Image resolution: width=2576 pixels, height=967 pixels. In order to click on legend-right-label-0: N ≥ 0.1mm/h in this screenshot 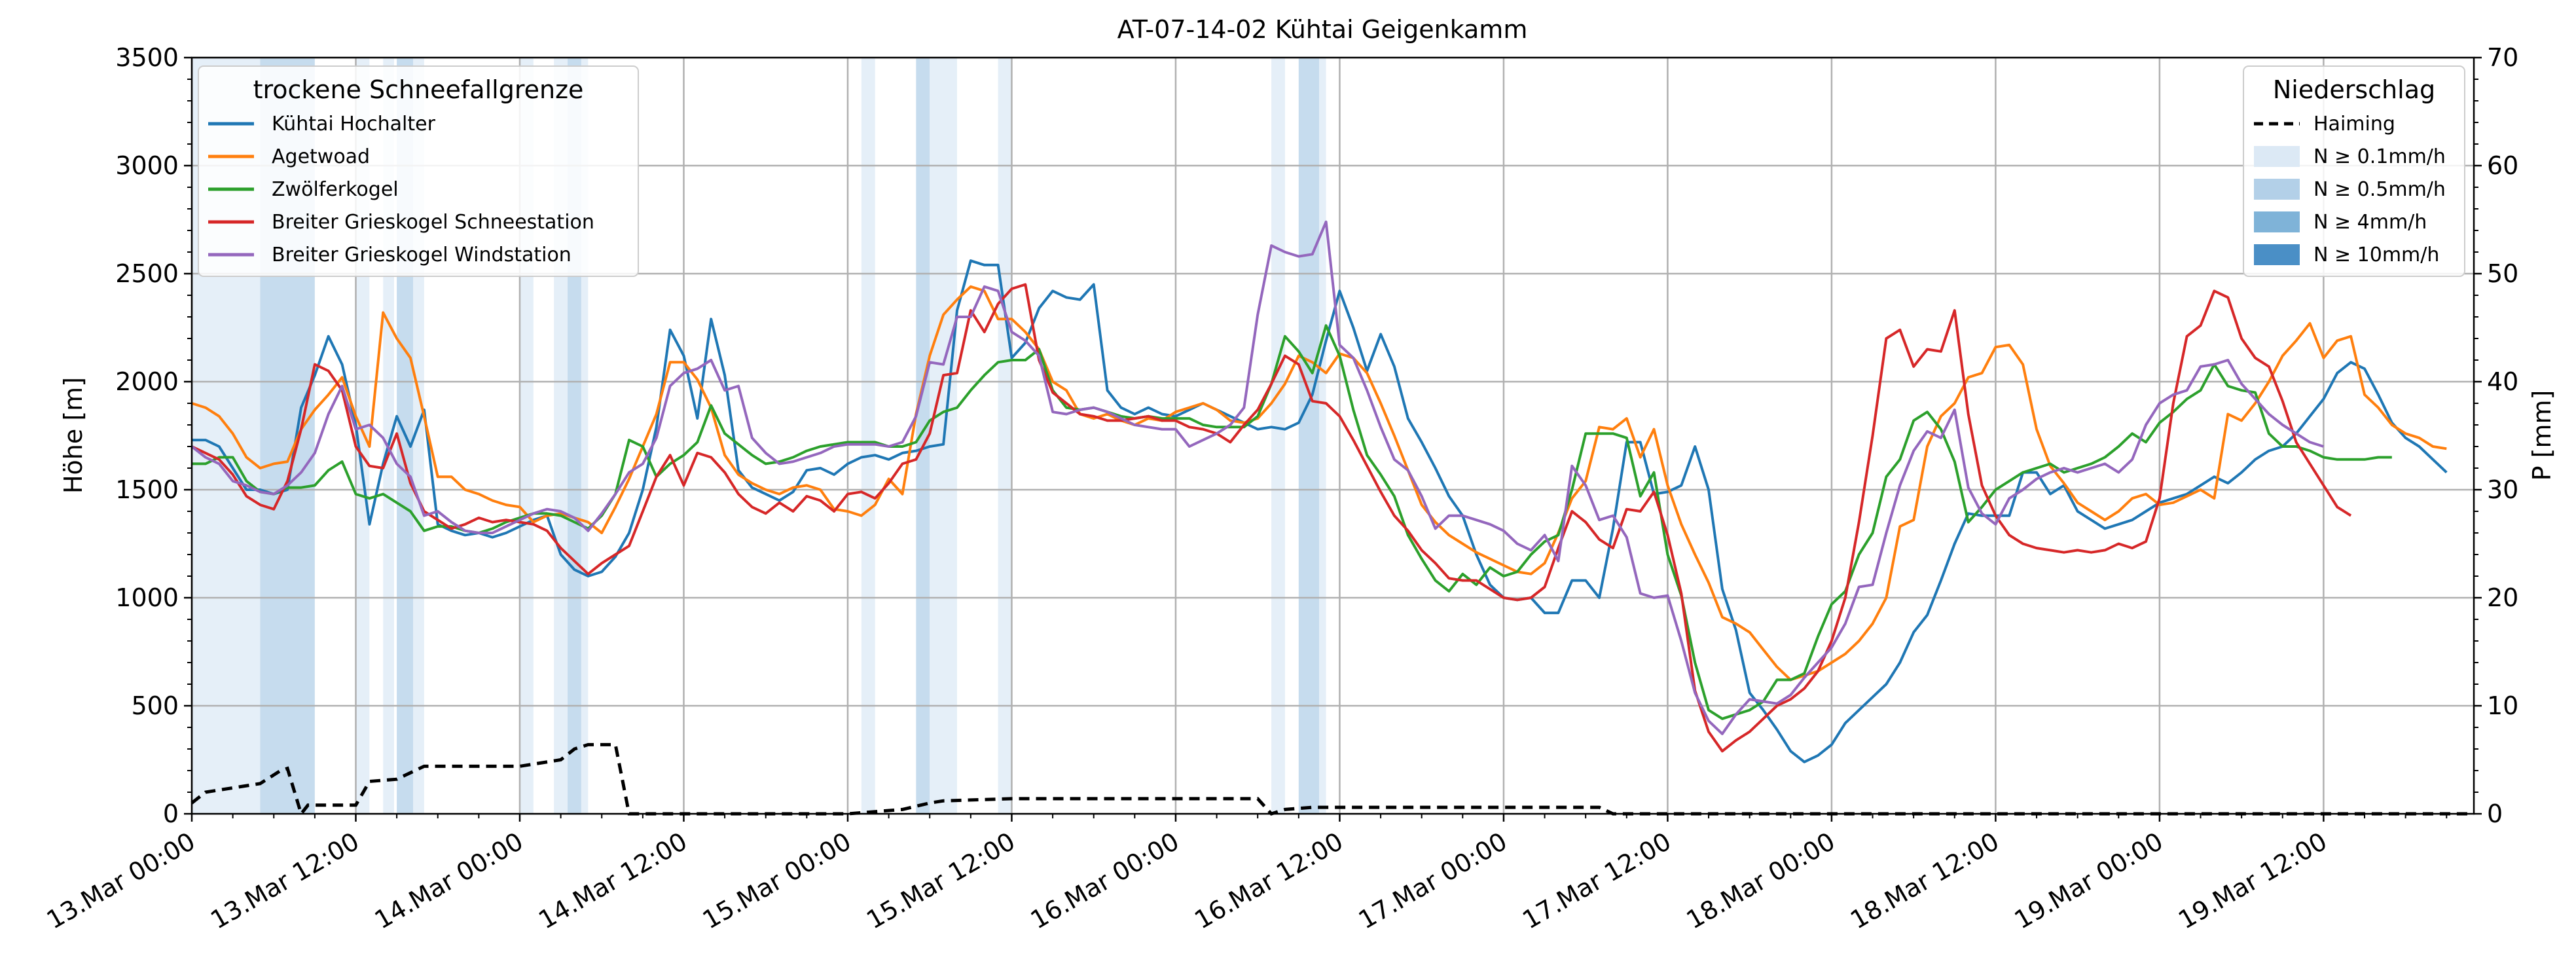, I will do `click(2379, 156)`.